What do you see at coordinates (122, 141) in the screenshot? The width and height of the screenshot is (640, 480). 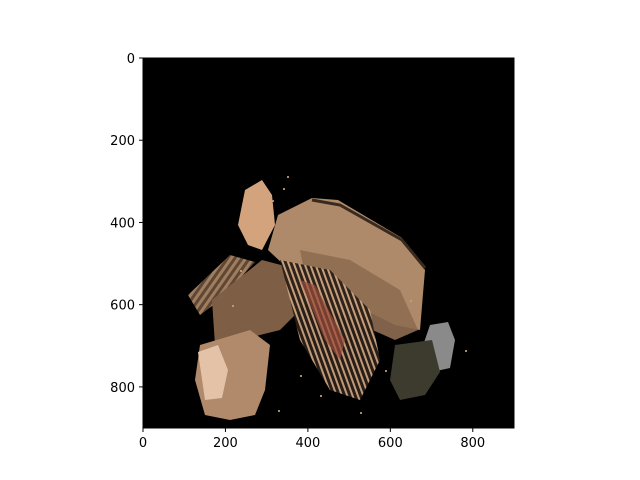 I see `y-tick-label: 200` at bounding box center [122, 141].